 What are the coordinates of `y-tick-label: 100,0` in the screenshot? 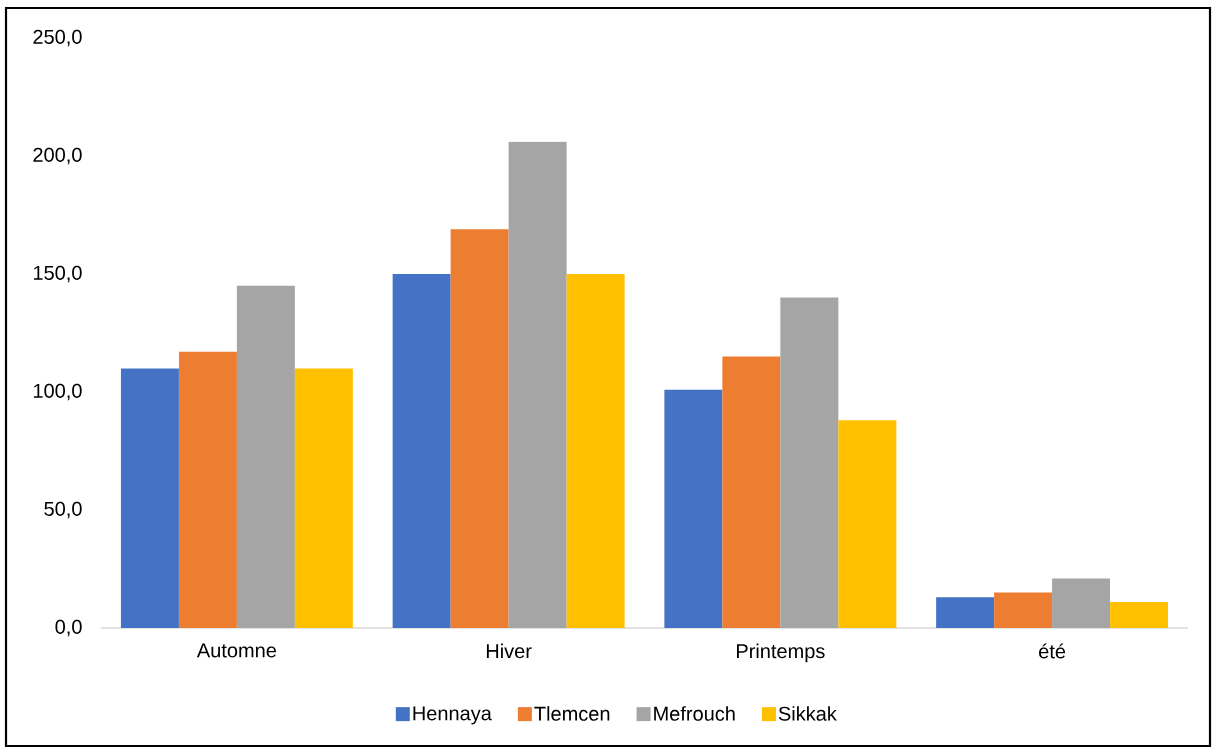 It's located at (57, 392).